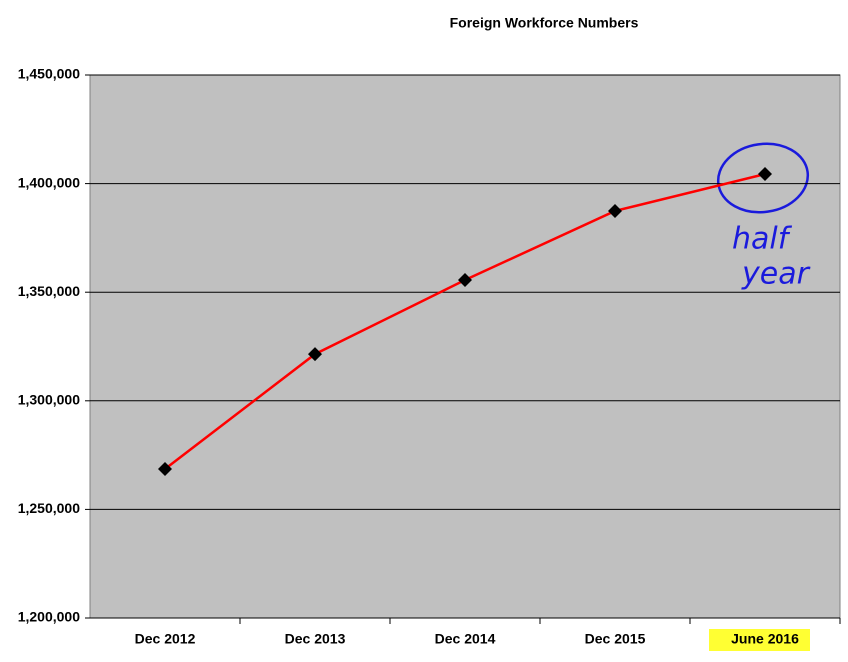 The height and width of the screenshot is (662, 848). Describe the element at coordinates (544, 23) in the screenshot. I see `chart-title: Foreign Workforce Numbers` at that location.